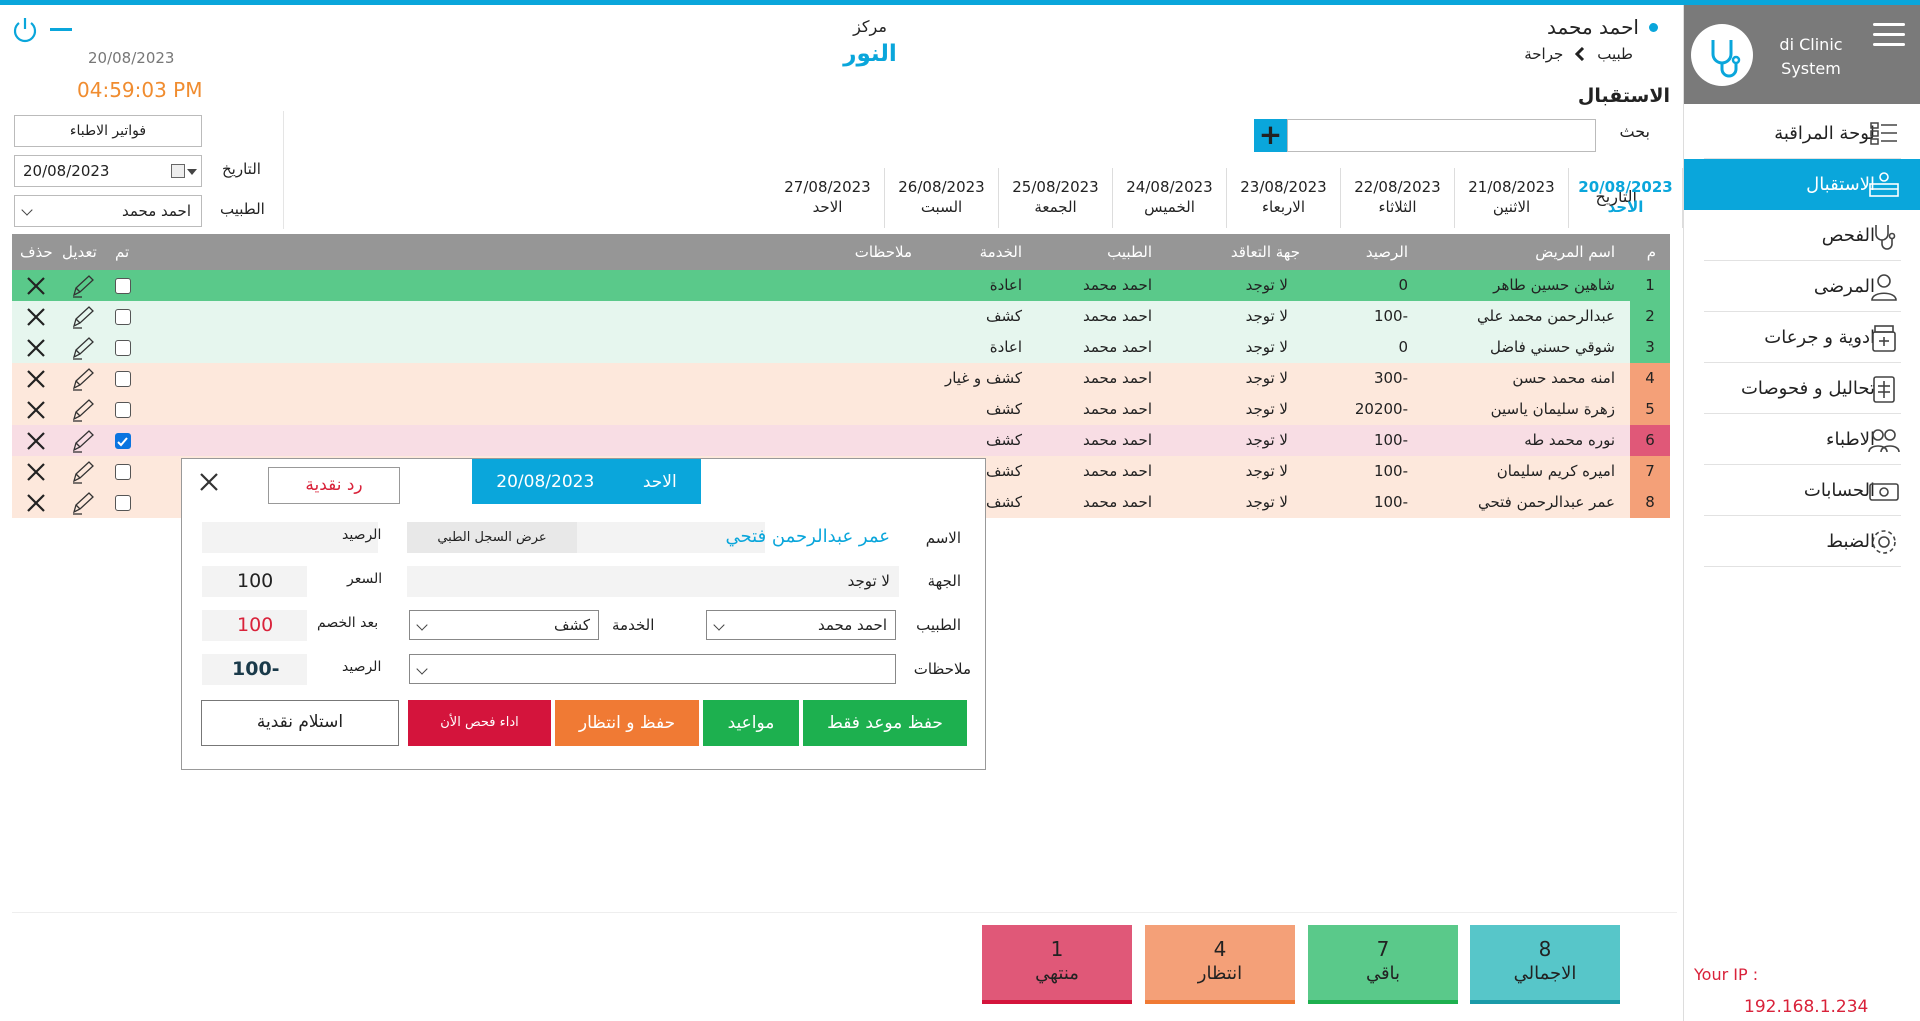 This screenshot has height=1021, width=1920. I want to click on footer-divider, so click(844, 912).